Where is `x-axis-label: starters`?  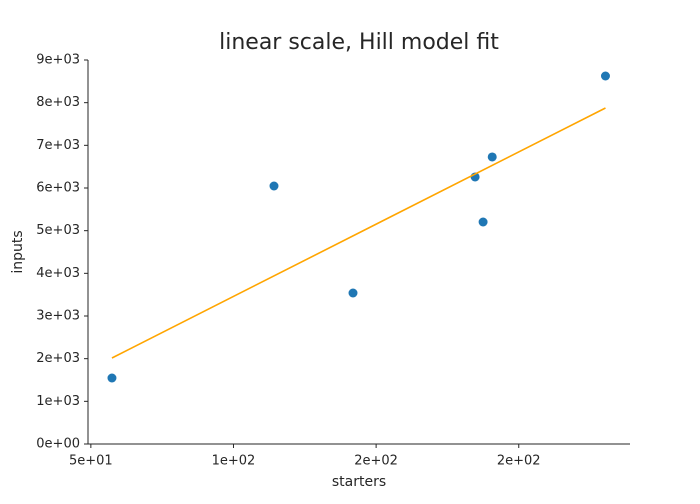 x-axis-label: starters is located at coordinates (359, 482).